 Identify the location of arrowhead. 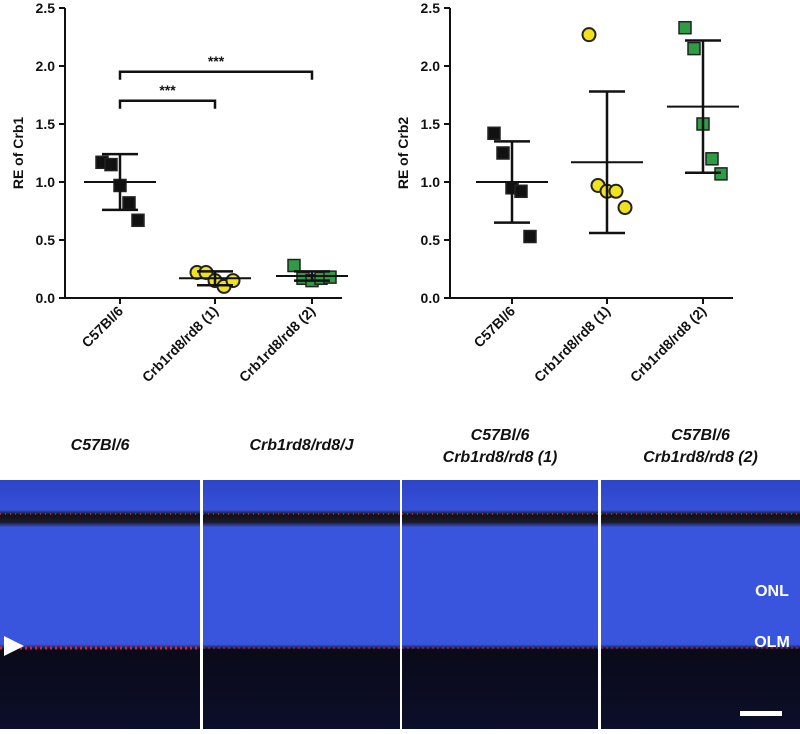
(14, 646).